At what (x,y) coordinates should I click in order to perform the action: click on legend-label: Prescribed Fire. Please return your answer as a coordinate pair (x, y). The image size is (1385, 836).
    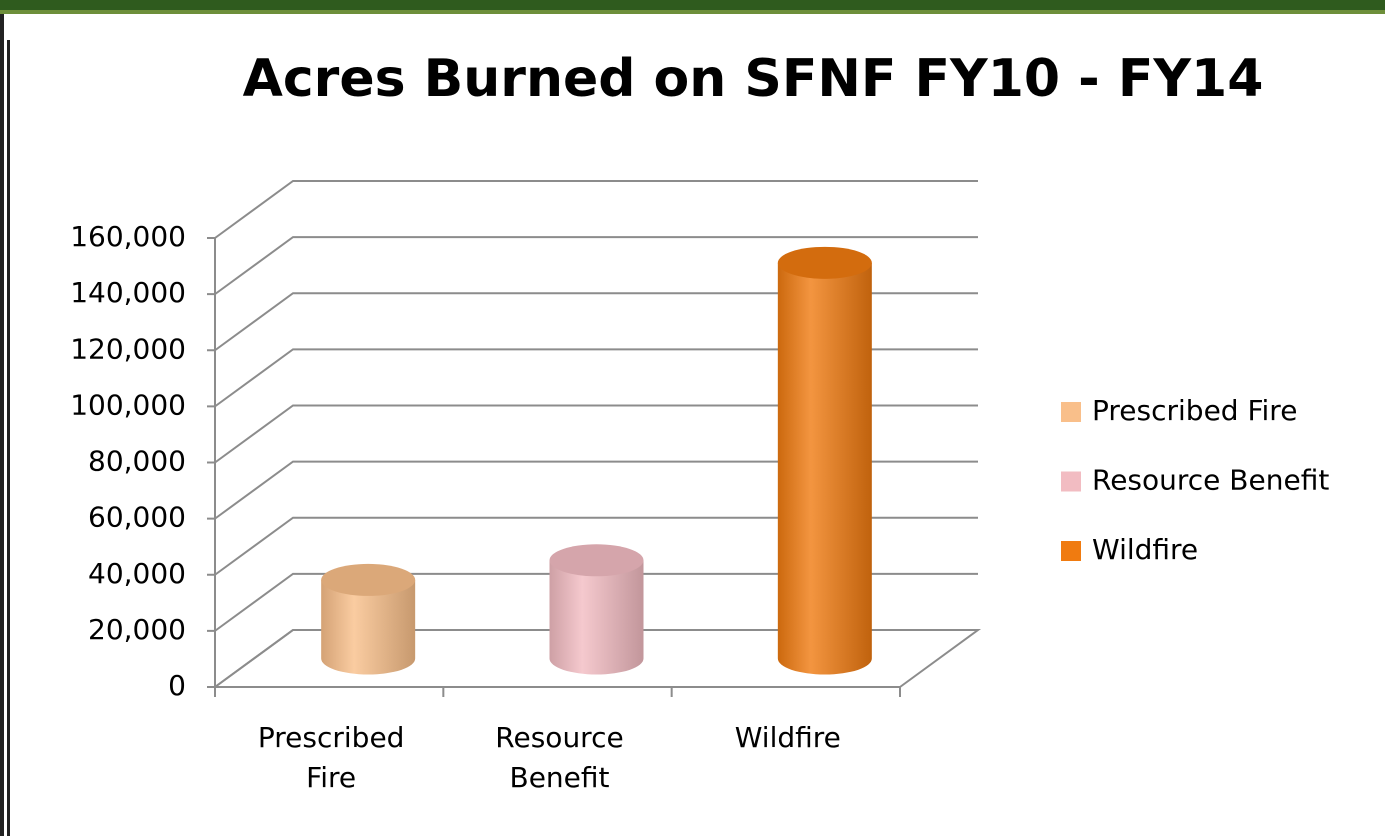
    Looking at the image, I should click on (1194, 410).